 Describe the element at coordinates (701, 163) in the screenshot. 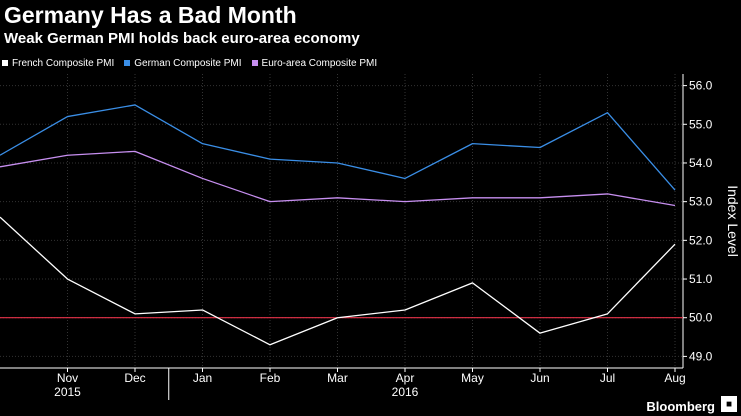

I see `y-tick-label: 54.0` at that location.